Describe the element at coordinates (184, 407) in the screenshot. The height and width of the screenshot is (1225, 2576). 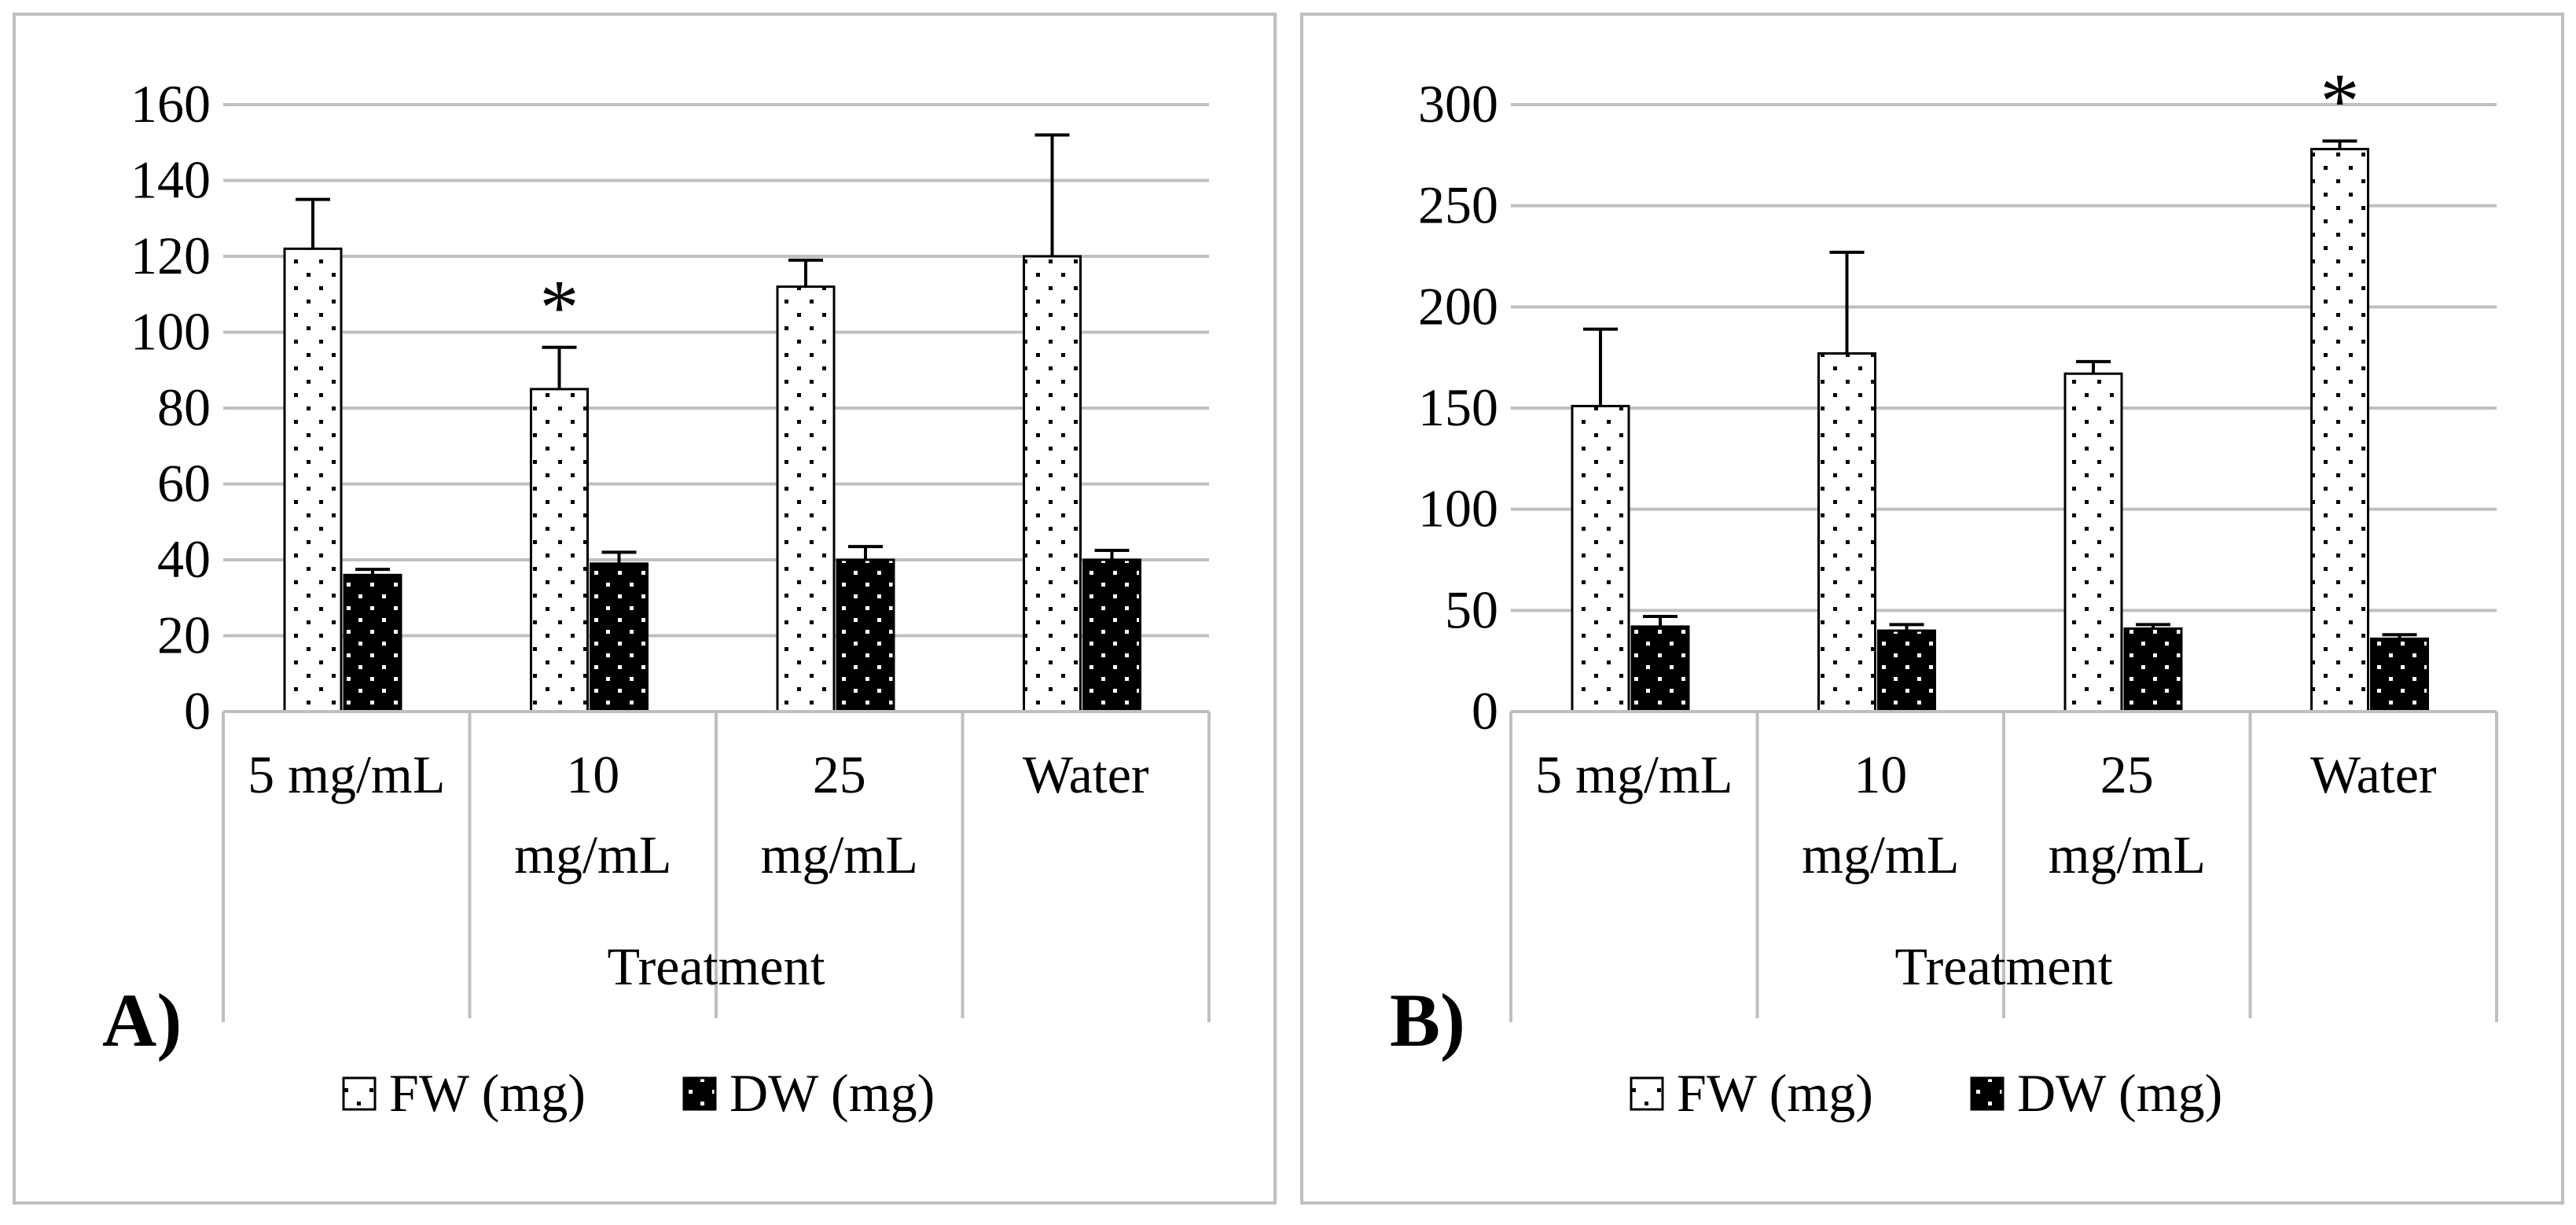
I see `y-tick-label: 80` at that location.